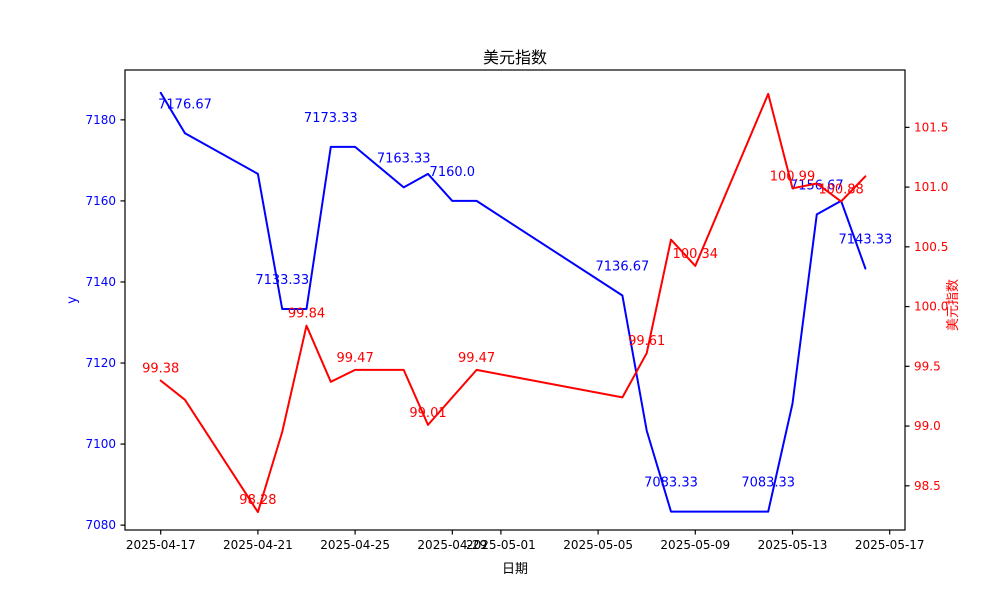  Describe the element at coordinates (100, 525) in the screenshot. I see `left-y-tick-label: 7080` at that location.